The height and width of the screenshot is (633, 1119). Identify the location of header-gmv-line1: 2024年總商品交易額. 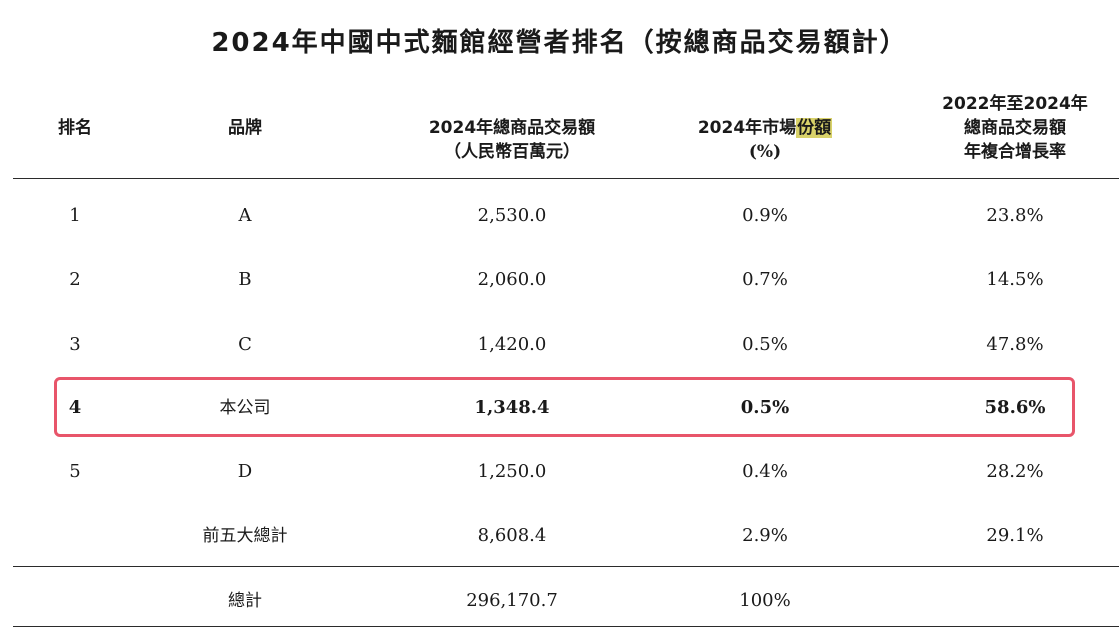
(512, 128).